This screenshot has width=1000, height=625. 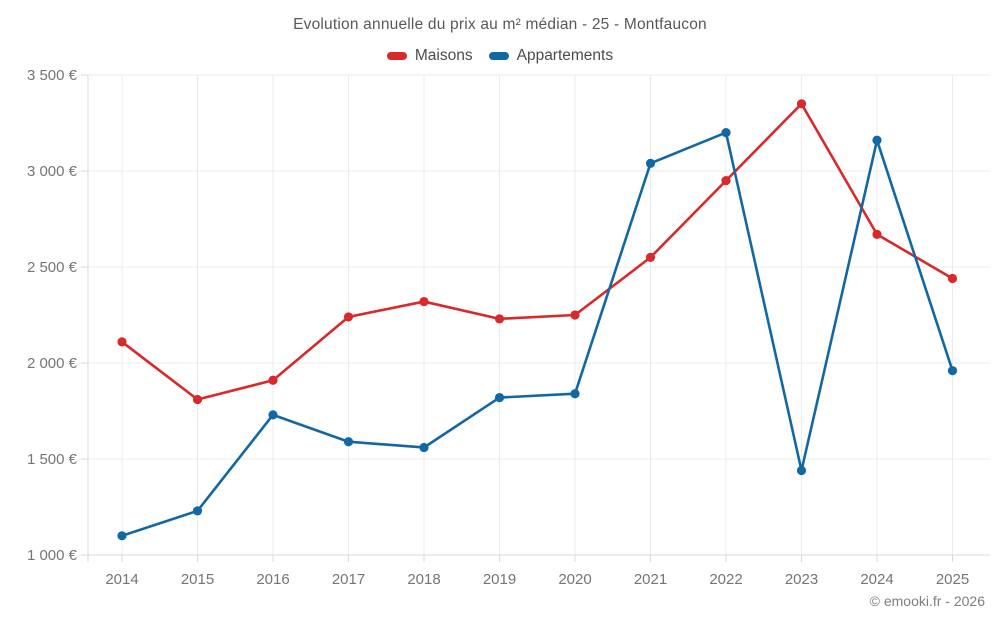 What do you see at coordinates (52, 75) in the screenshot?
I see `y-tick-label: 3 500 €` at bounding box center [52, 75].